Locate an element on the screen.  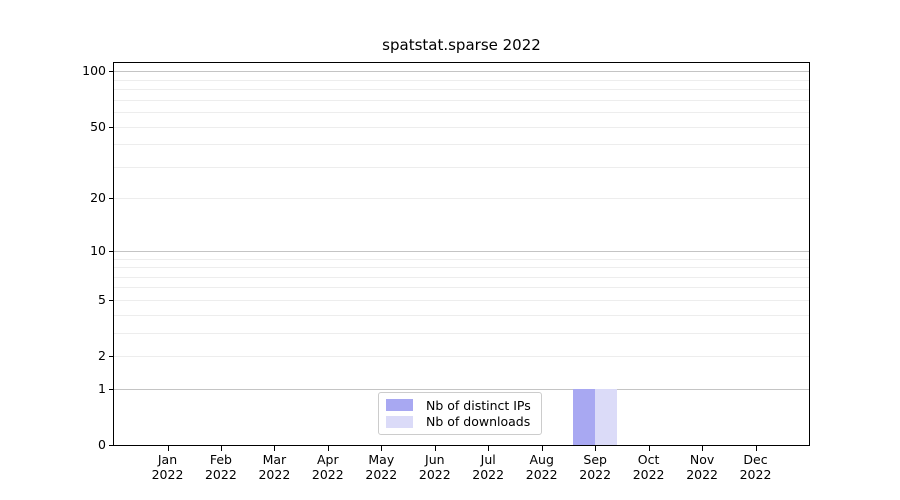
x-tick-label: Jul 2022 is located at coordinates (488, 467).